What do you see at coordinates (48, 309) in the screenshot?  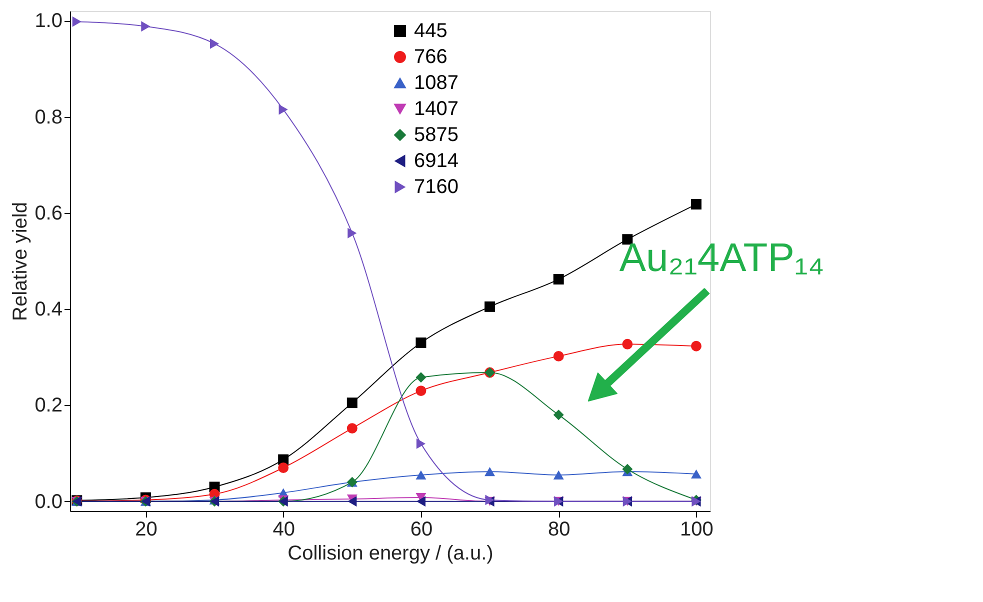 I see `y-tick-label: 0.4` at bounding box center [48, 309].